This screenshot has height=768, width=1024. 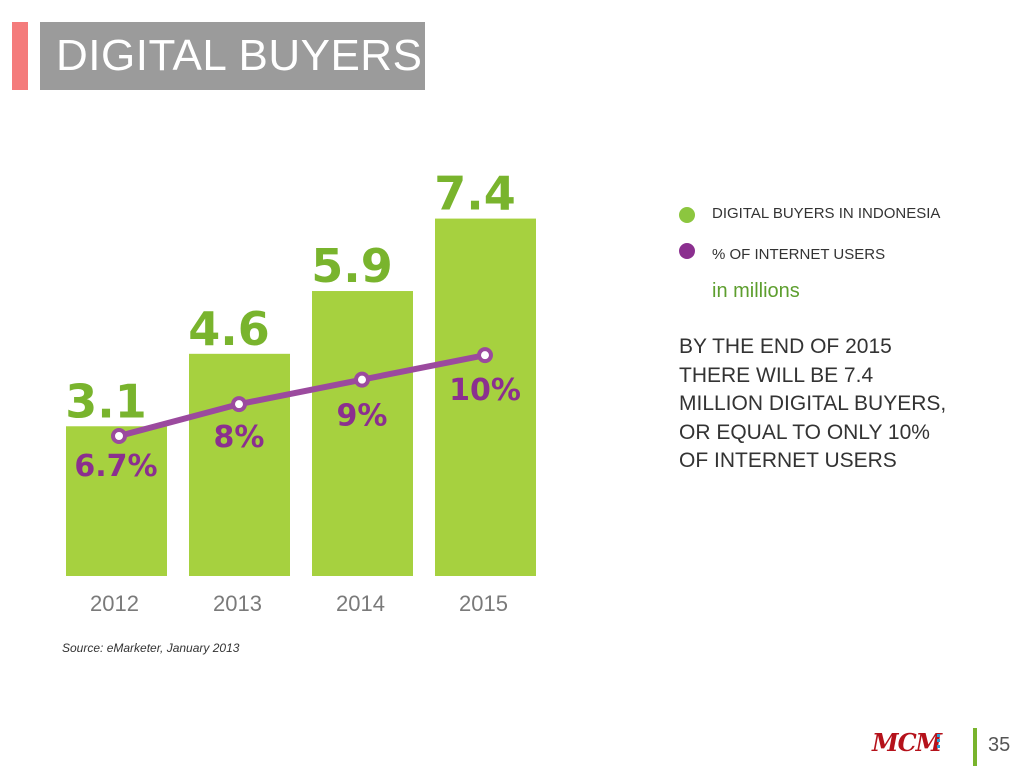 What do you see at coordinates (813, 403) in the screenshot?
I see `callout-line: MILLION DIGITAL BUYERS,` at bounding box center [813, 403].